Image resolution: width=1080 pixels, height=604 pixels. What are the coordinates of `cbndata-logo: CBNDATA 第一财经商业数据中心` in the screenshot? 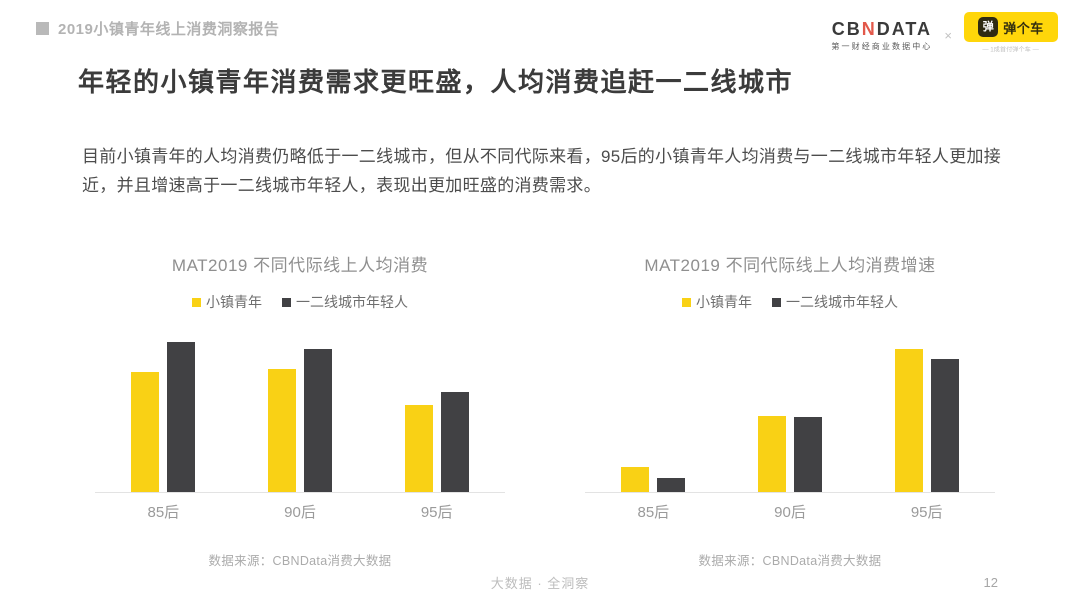 It's located at (881, 35).